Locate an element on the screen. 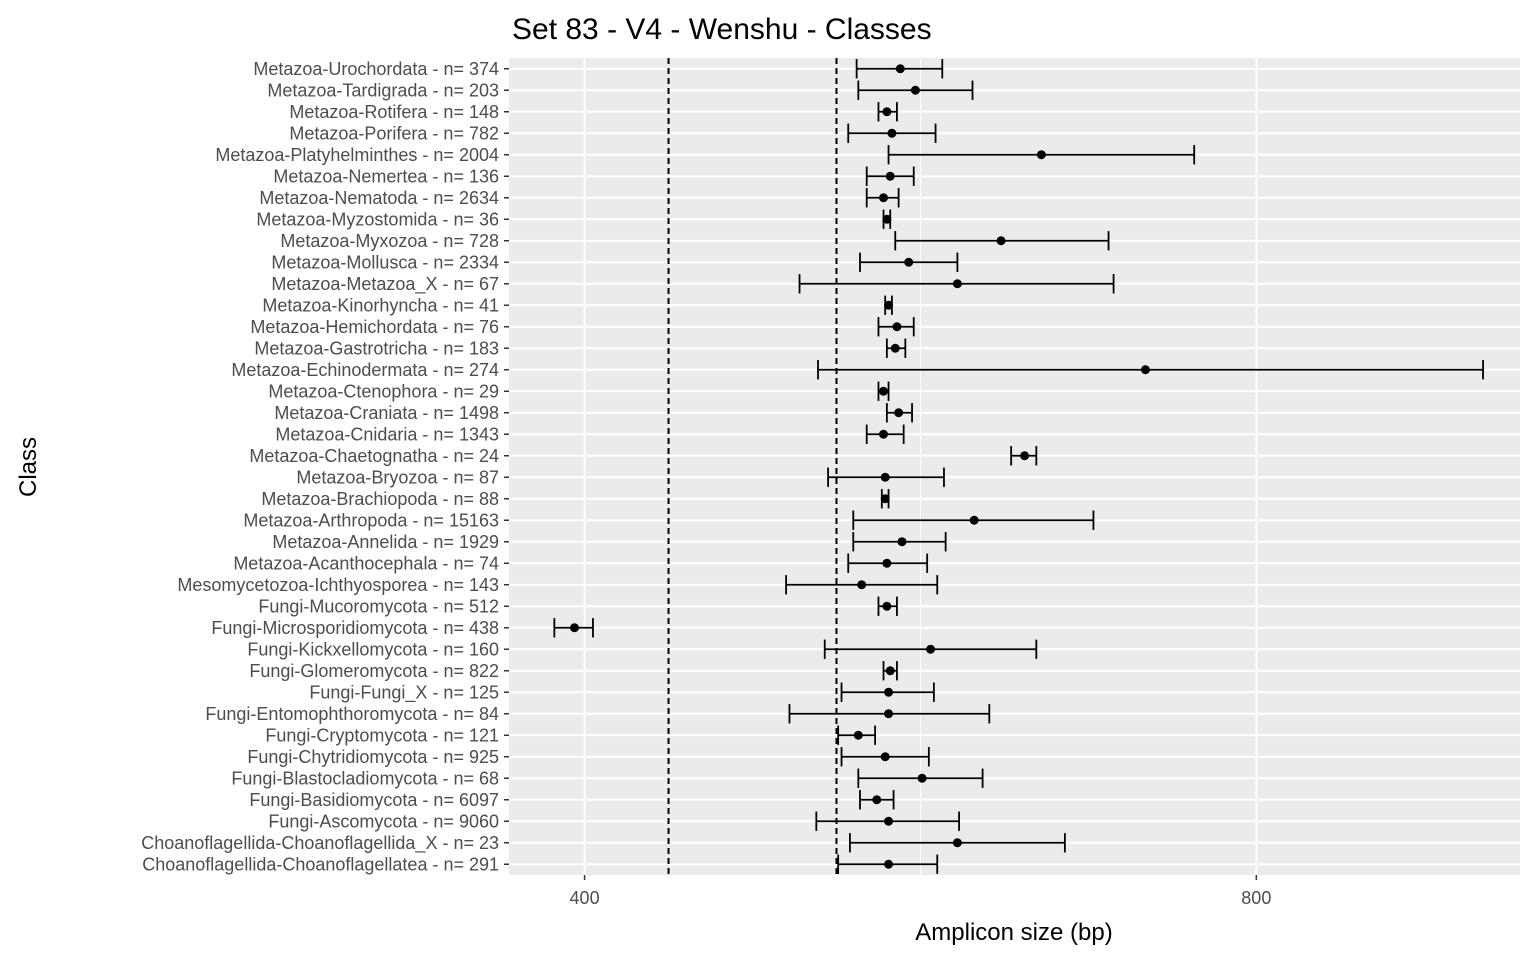 This screenshot has width=1536, height=960. y-tick-label: Metazoa-Rotifera - n= 148 is located at coordinates (394, 112).